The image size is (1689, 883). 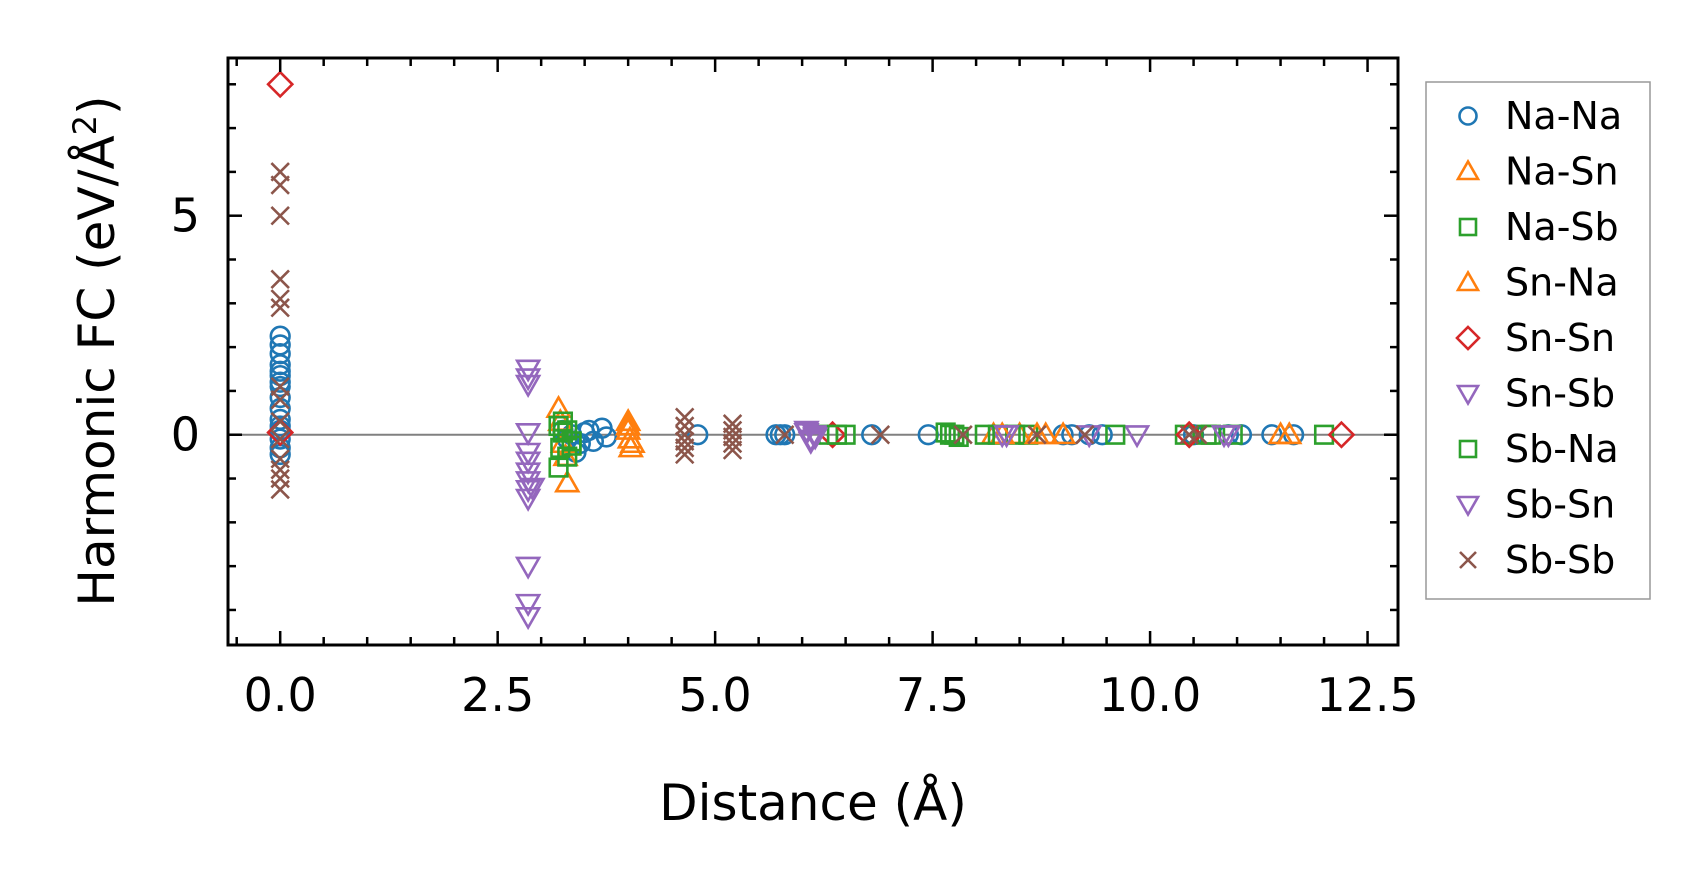 I want to click on y-axis-label: Harmonic FC (eV/Å2), so click(x=96, y=350).